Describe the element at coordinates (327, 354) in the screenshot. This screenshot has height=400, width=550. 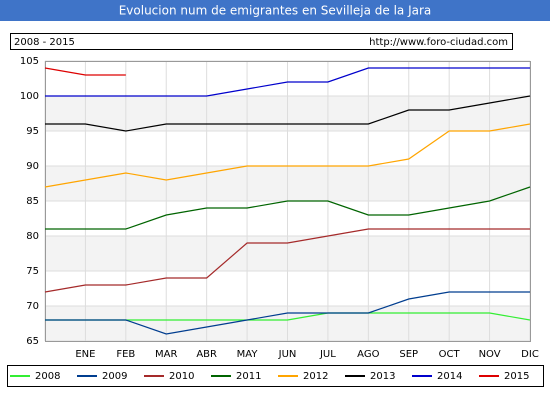
I see `x-tick-label: JUL` at that location.